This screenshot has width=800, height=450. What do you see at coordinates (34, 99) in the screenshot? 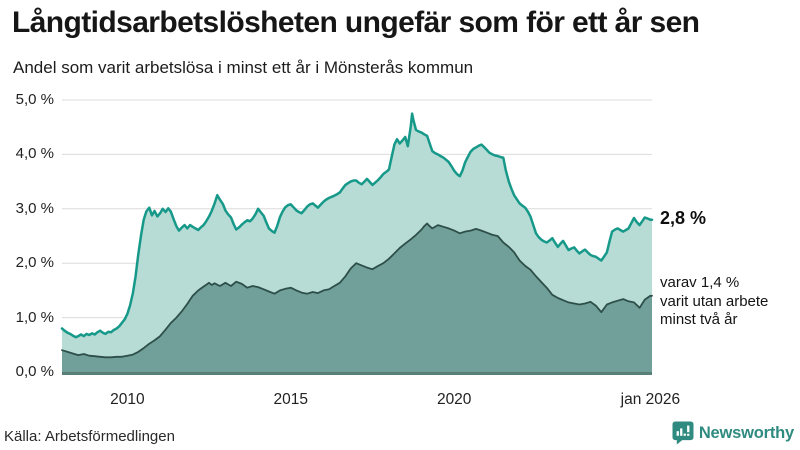
I see `y-tick-label: 5,0 %` at bounding box center [34, 99].